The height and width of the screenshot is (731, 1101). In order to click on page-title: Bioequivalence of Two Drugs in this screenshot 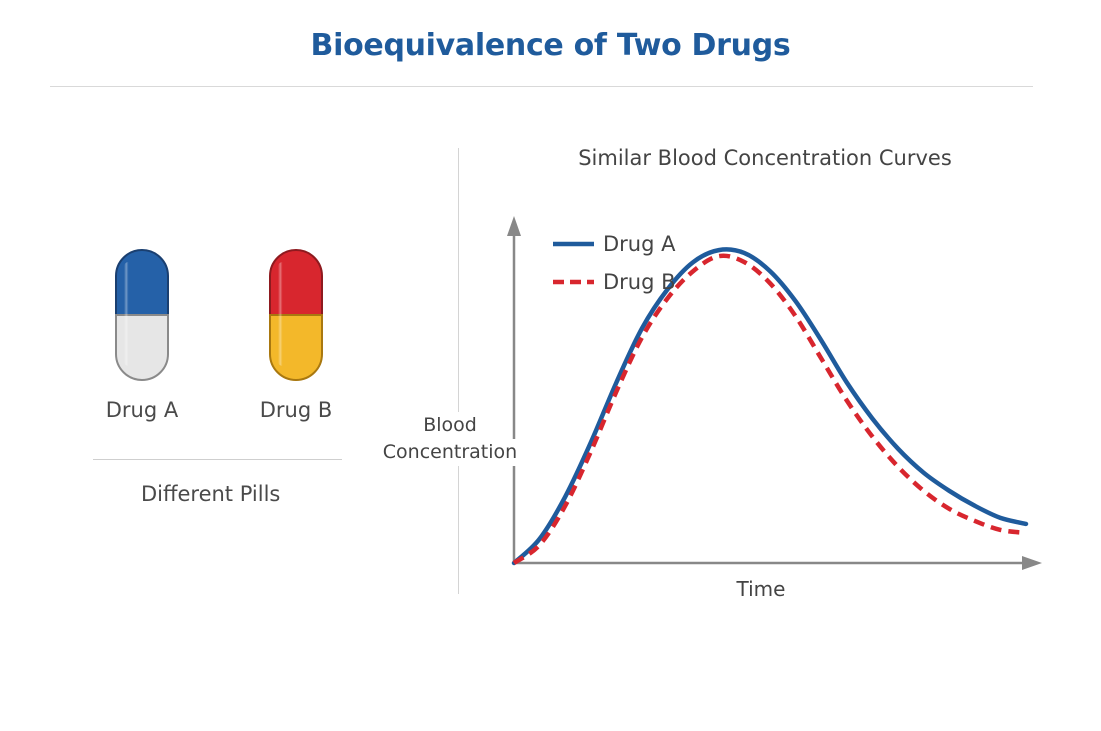, I will do `click(550, 45)`.